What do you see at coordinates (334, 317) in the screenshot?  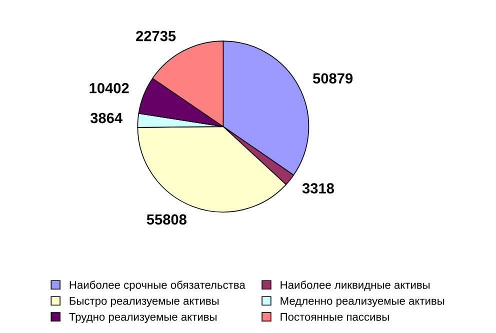 I see `legend-label: Постоянные пассивы` at bounding box center [334, 317].